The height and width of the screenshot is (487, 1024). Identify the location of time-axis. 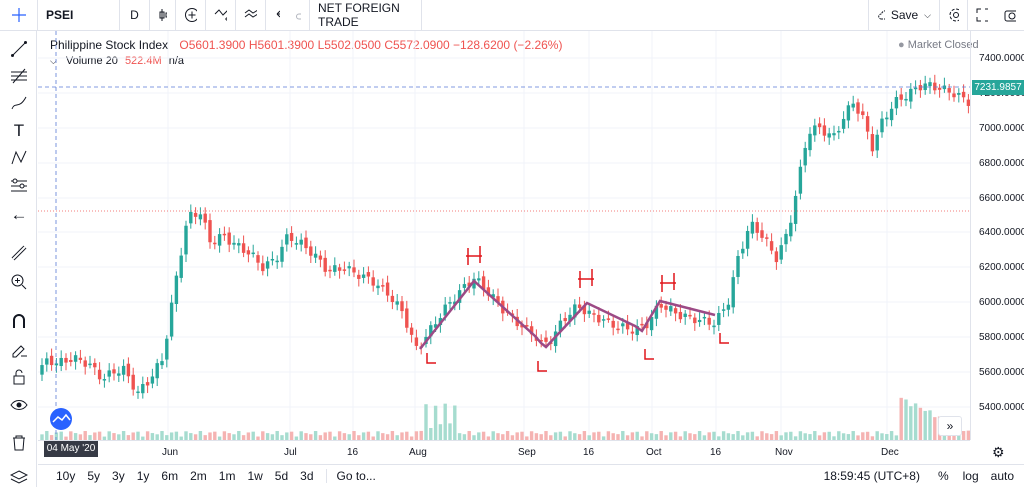
(504, 452).